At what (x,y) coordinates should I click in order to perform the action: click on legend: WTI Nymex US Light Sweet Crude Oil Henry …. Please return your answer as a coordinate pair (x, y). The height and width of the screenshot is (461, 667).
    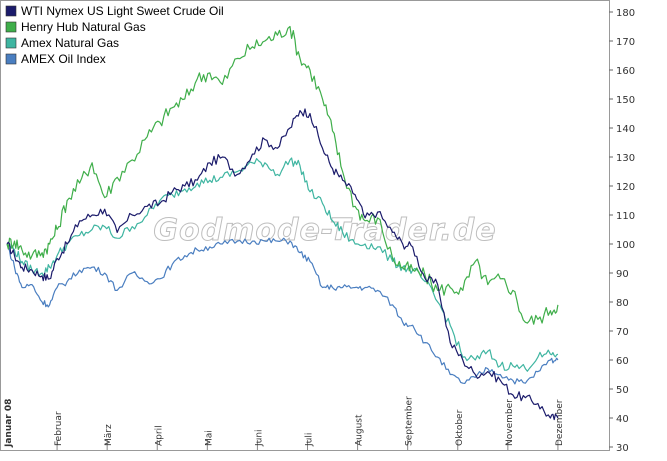
    Looking at the image, I should click on (114, 35).